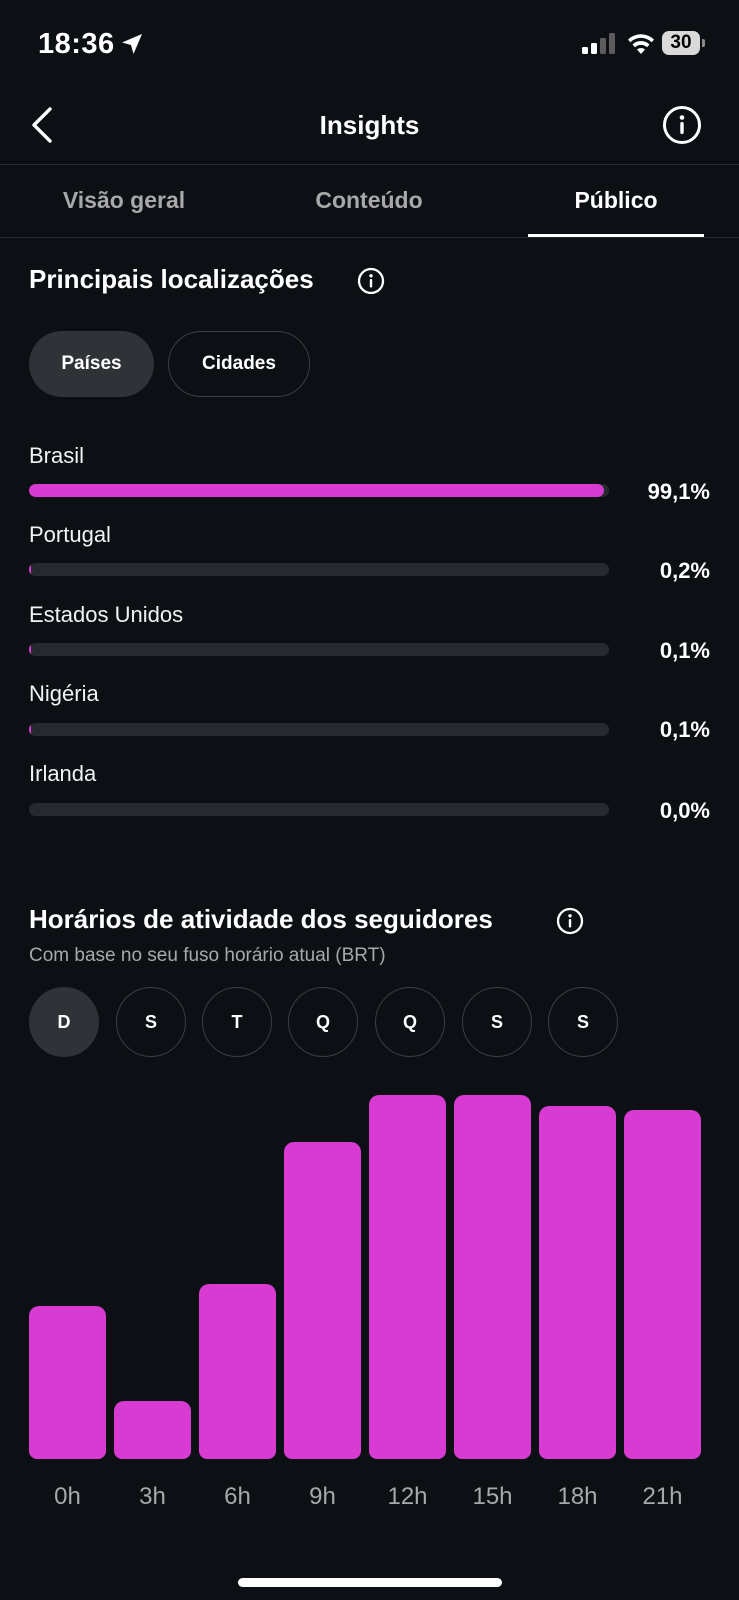 The image size is (739, 1600). I want to click on top-locations-title: Principais localizações, so click(171, 279).